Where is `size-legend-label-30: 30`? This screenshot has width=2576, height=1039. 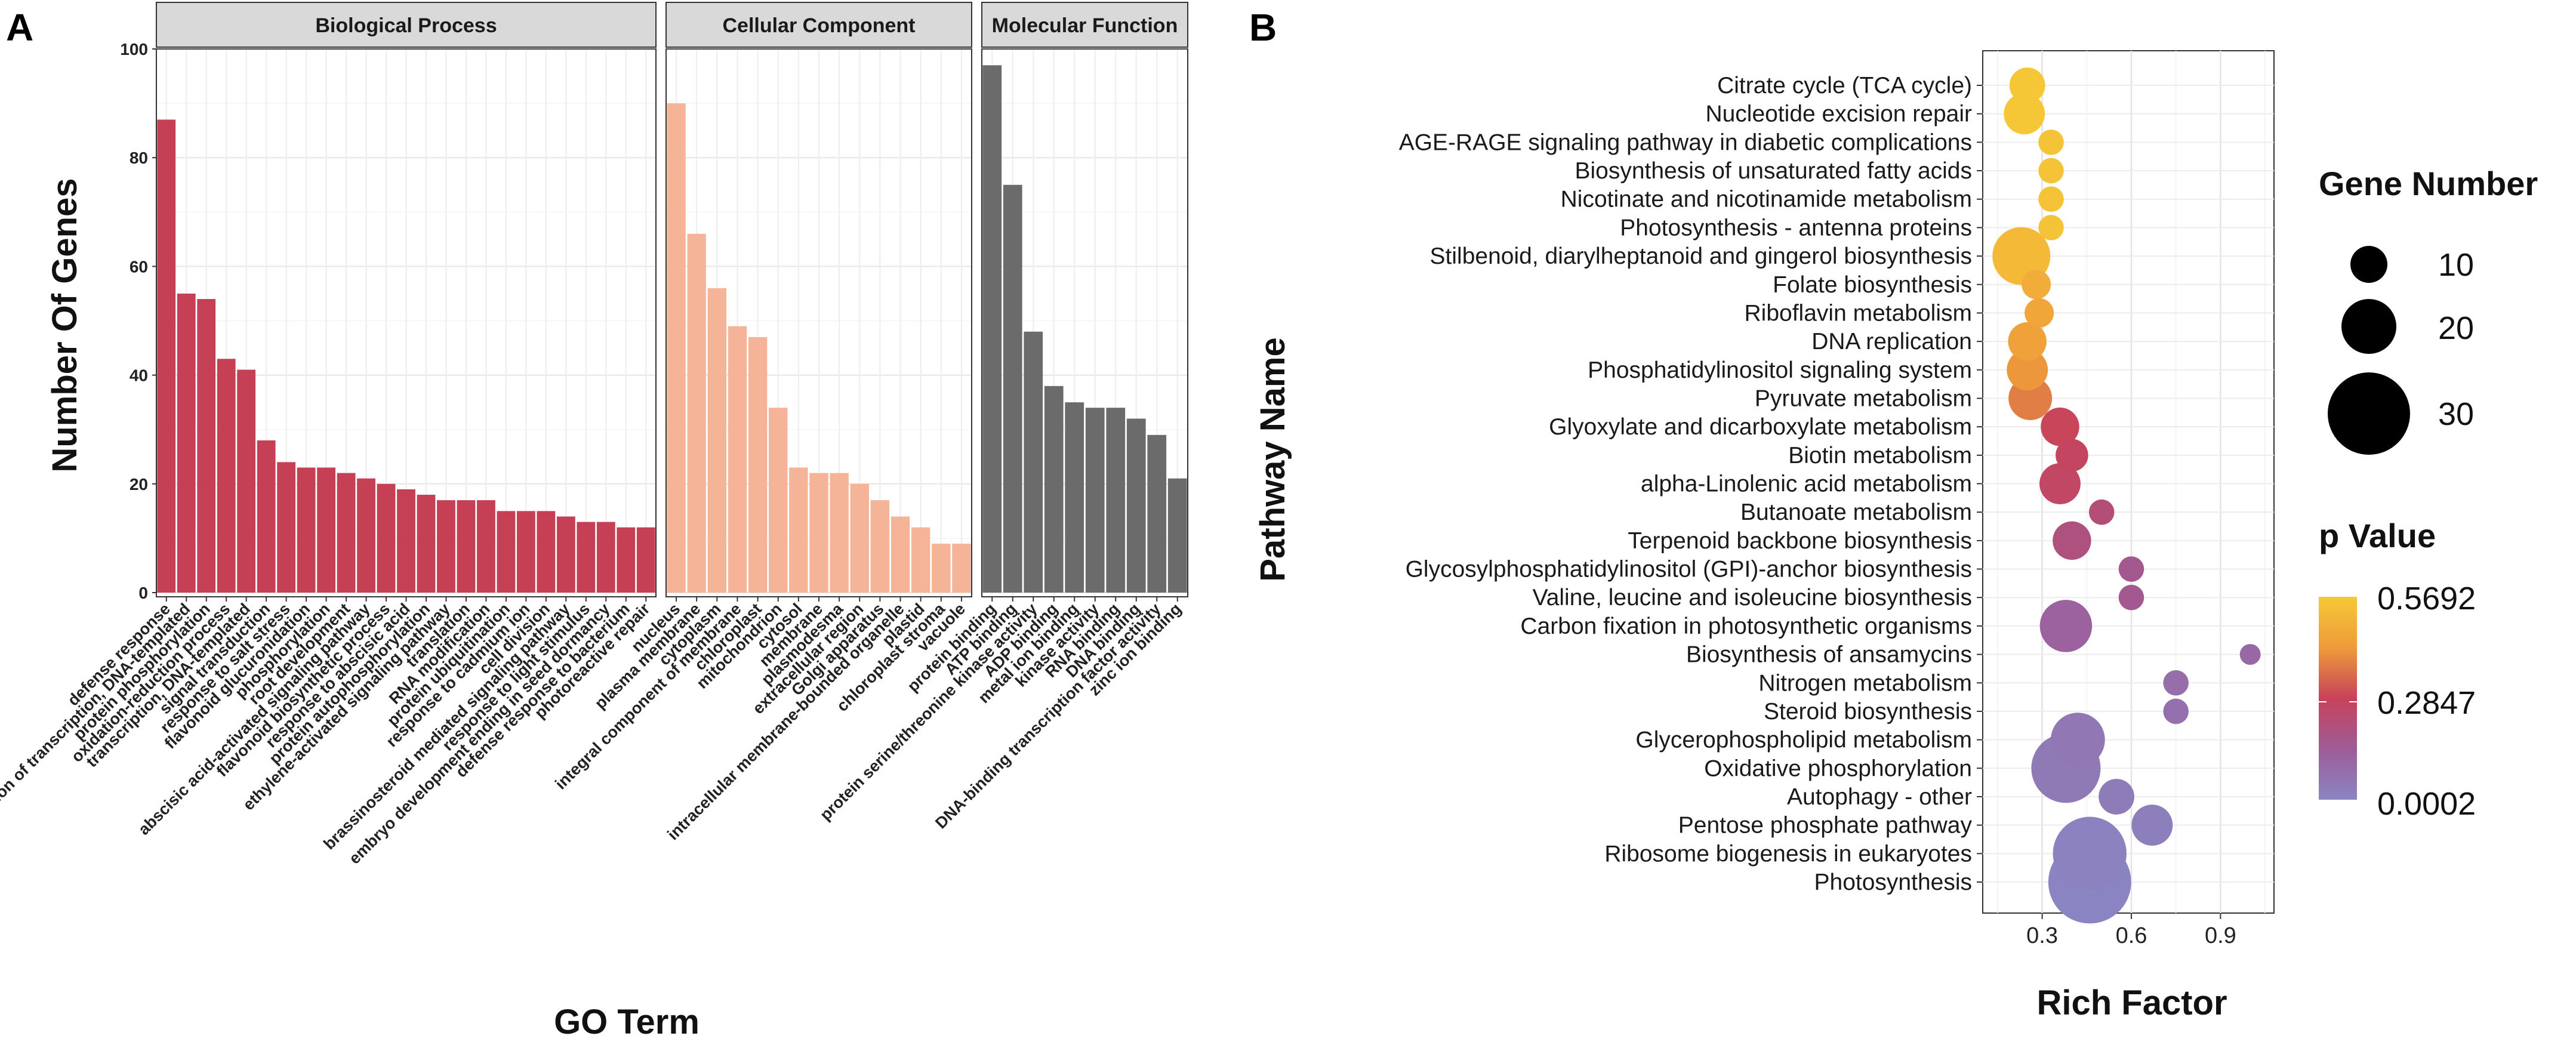
size-legend-label-30: 30 is located at coordinates (2456, 414).